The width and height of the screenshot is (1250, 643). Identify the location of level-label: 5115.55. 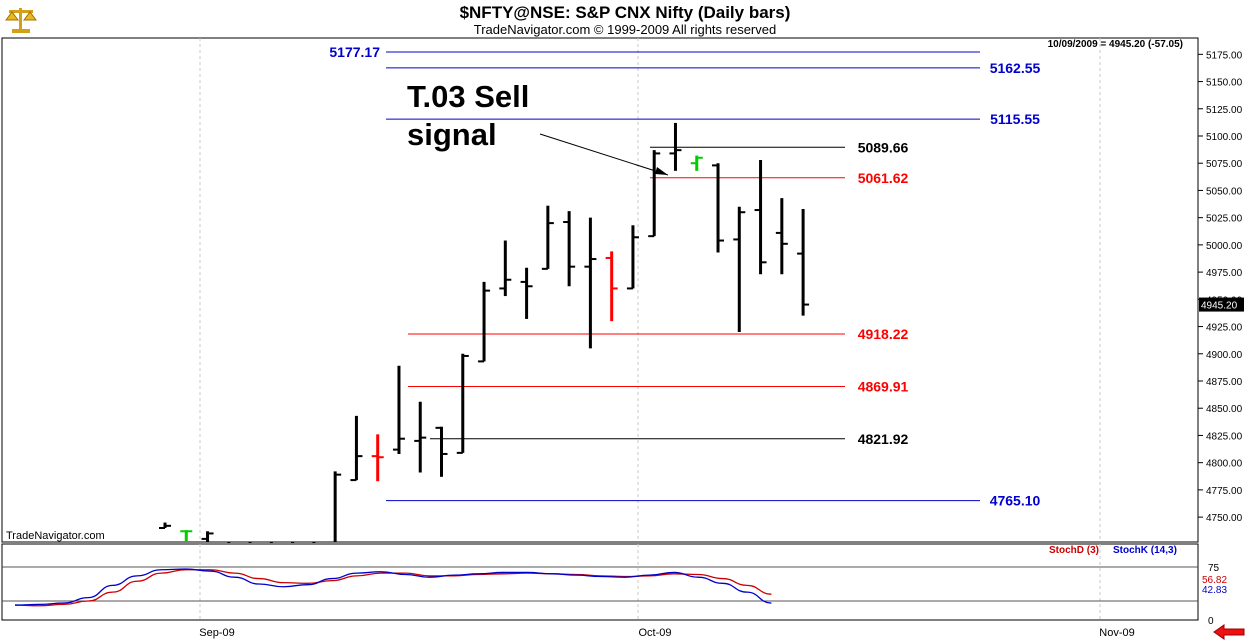
(1015, 119).